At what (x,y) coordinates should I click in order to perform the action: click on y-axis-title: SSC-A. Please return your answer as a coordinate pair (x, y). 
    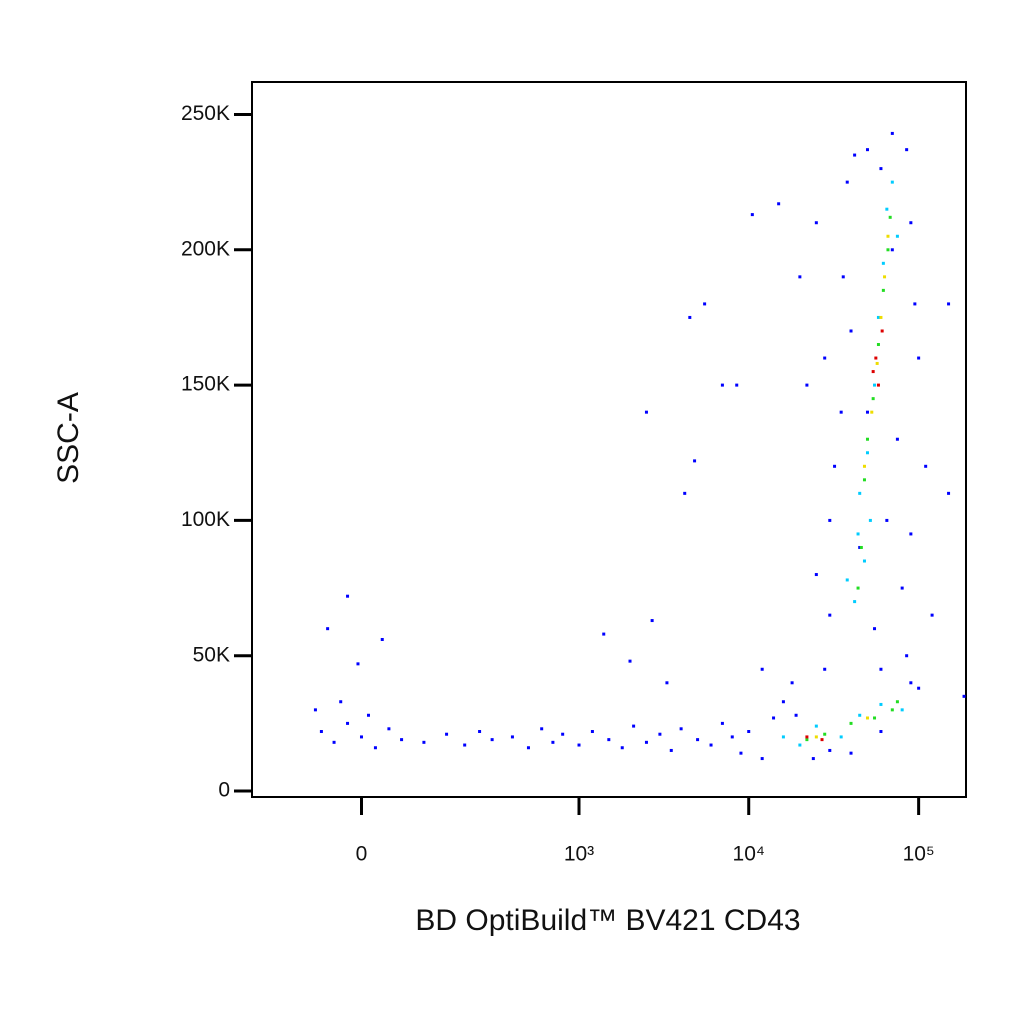
    Looking at the image, I should click on (68, 438).